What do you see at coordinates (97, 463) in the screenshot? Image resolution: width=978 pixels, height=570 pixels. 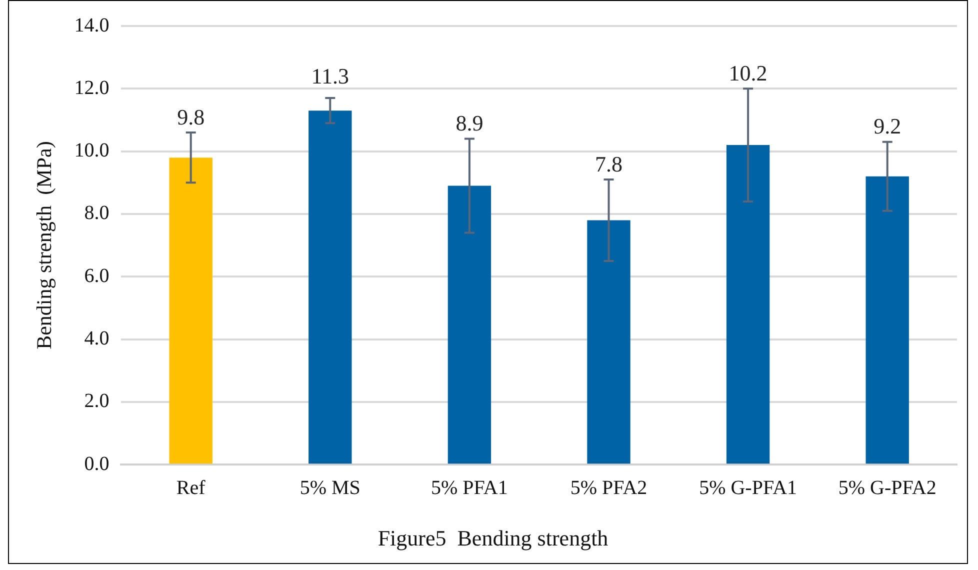 I see `y-tick-label: 0.0` at bounding box center [97, 463].